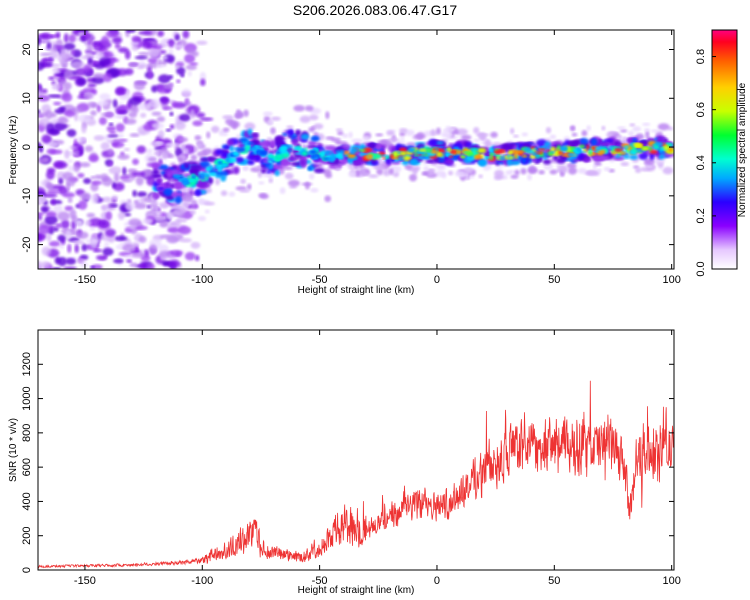 Image resolution: width=750 pixels, height=600 pixels. What do you see at coordinates (27, 536) in the screenshot?
I see `bottom-y-tick-label: 200` at bounding box center [27, 536].